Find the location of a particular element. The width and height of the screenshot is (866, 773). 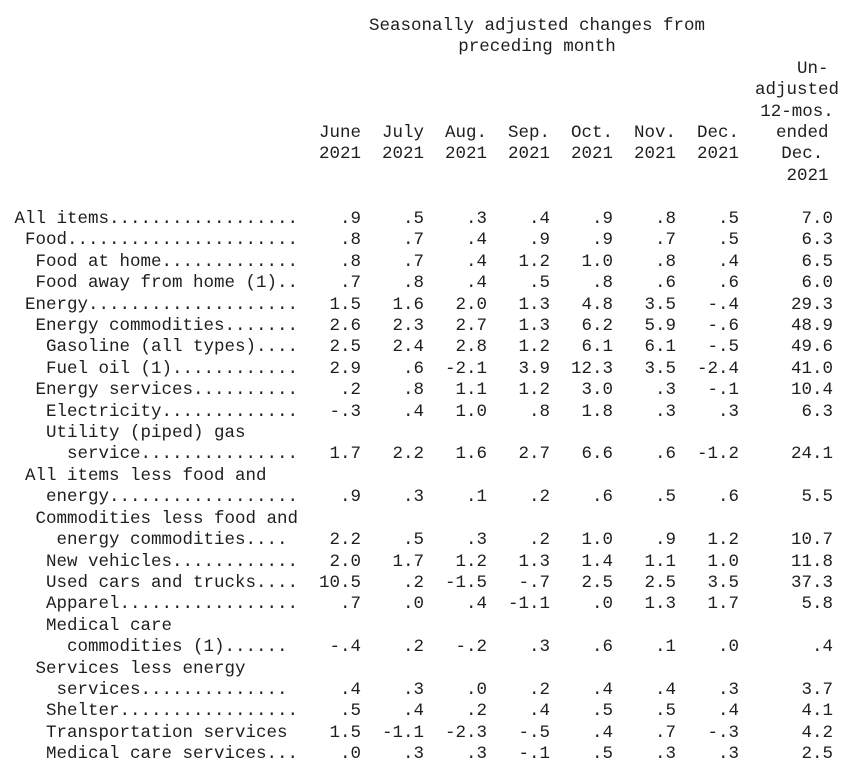

unadjusted-12mo-value: 29.3 is located at coordinates (811, 304).